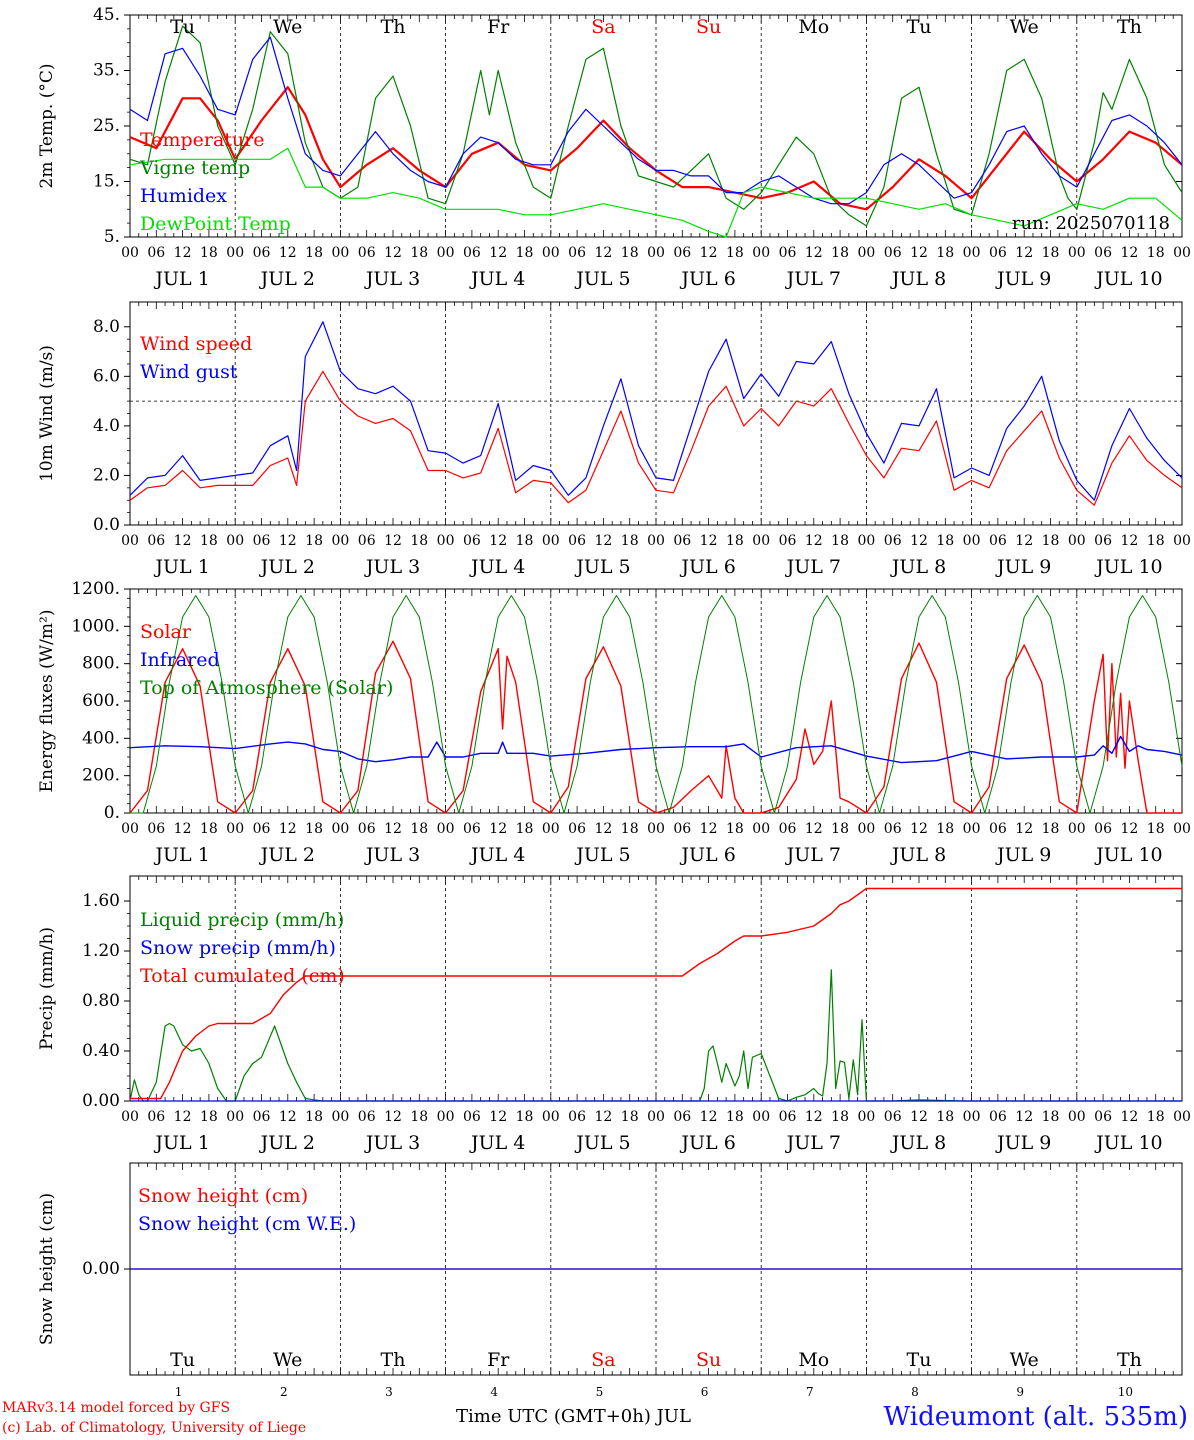  What do you see at coordinates (47, 413) in the screenshot?
I see `y-axis-label: 10m Wind (m/s)` at bounding box center [47, 413].